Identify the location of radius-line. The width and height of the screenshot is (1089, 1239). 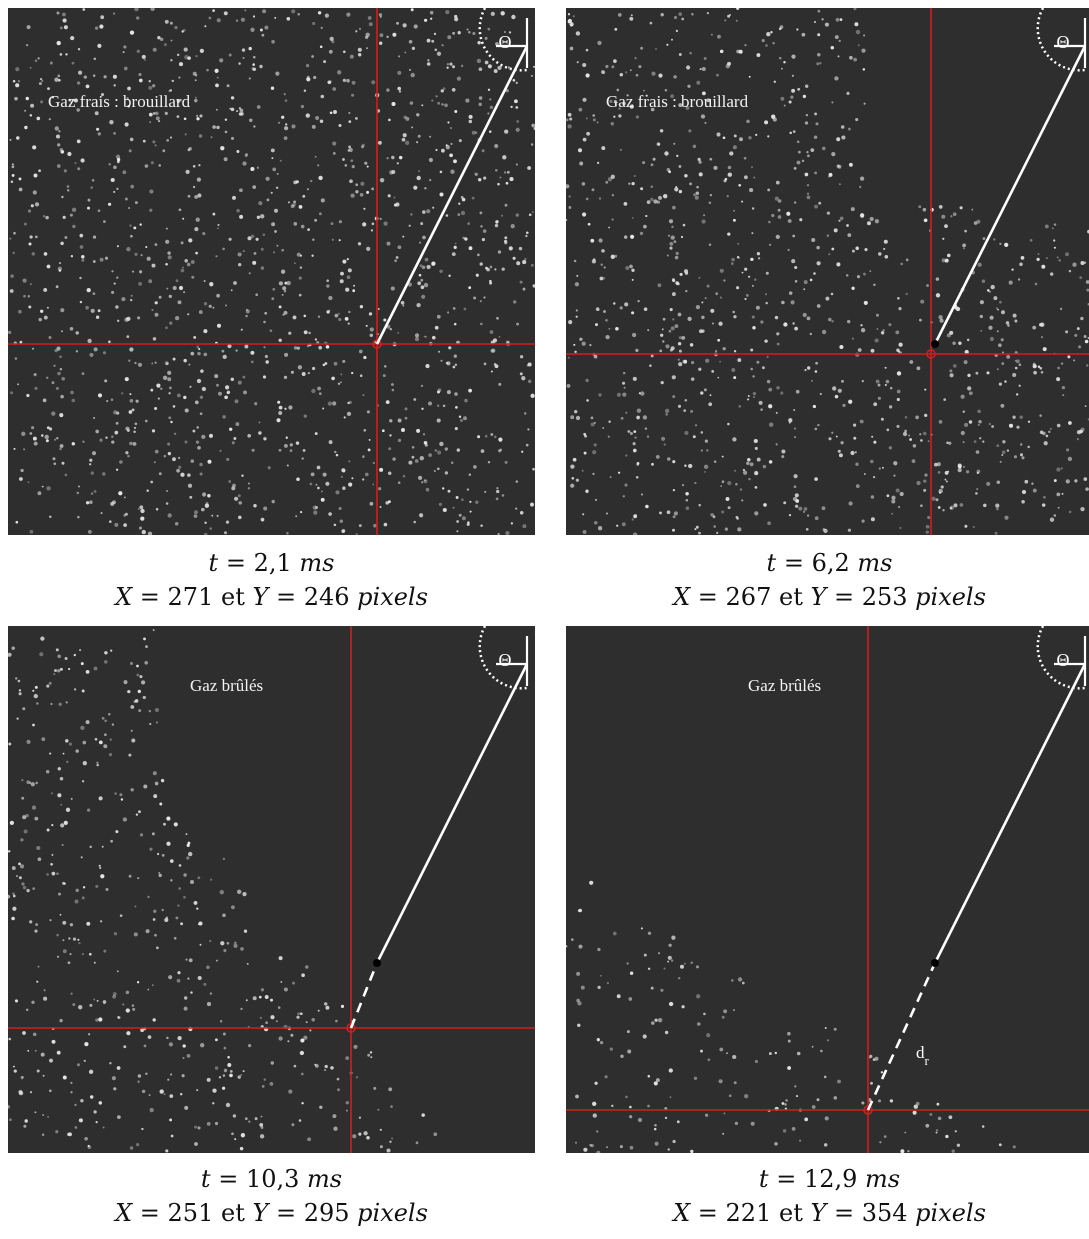
(452, 195).